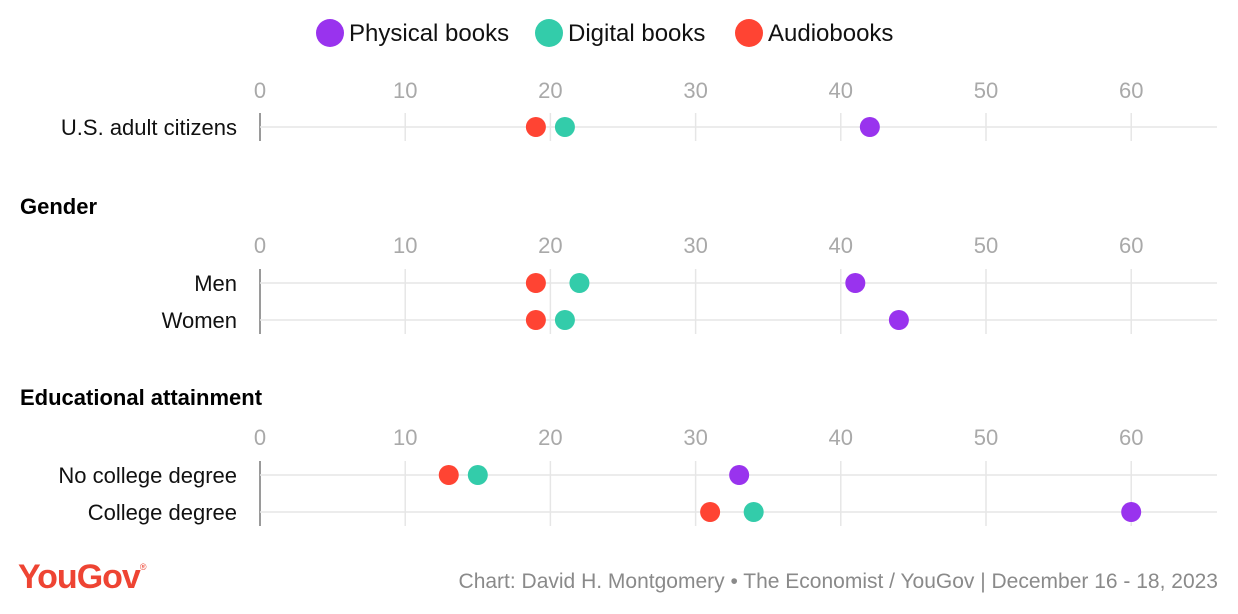 The height and width of the screenshot is (614, 1238). Describe the element at coordinates (869, 127) in the screenshot. I see `dot-physical-books-u-s-adult-citizens` at that location.